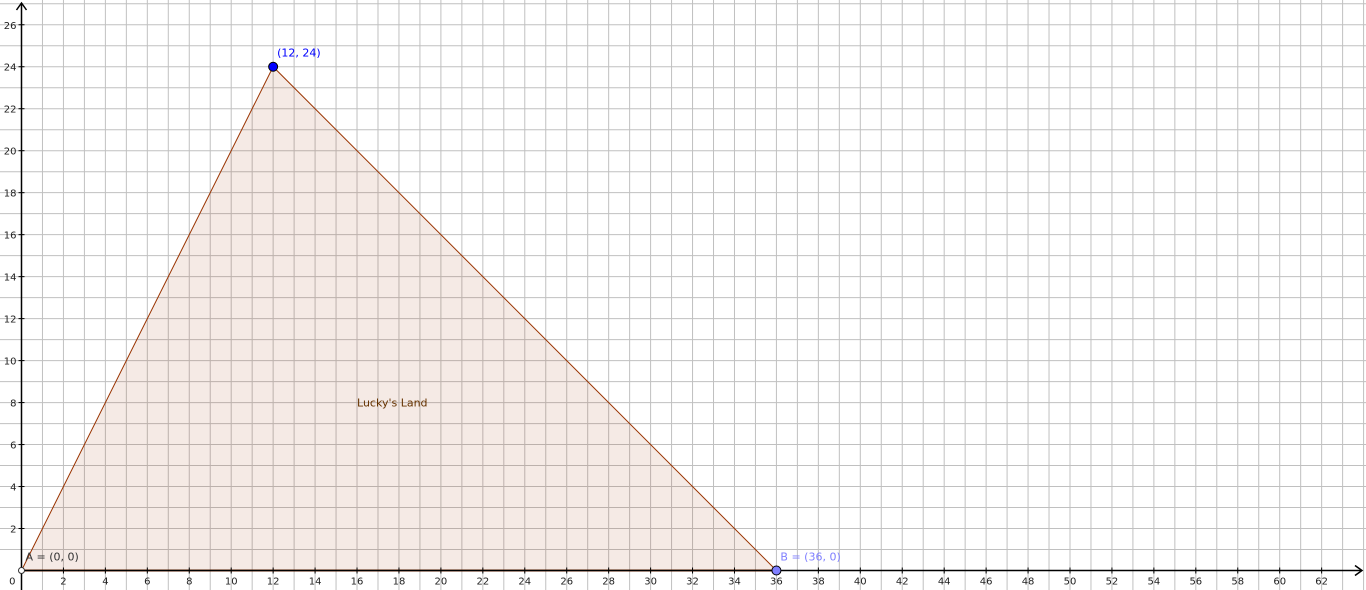 The height and width of the screenshot is (590, 1366). What do you see at coordinates (1279, 582) in the screenshot?
I see `x-tick-label: 60` at bounding box center [1279, 582].